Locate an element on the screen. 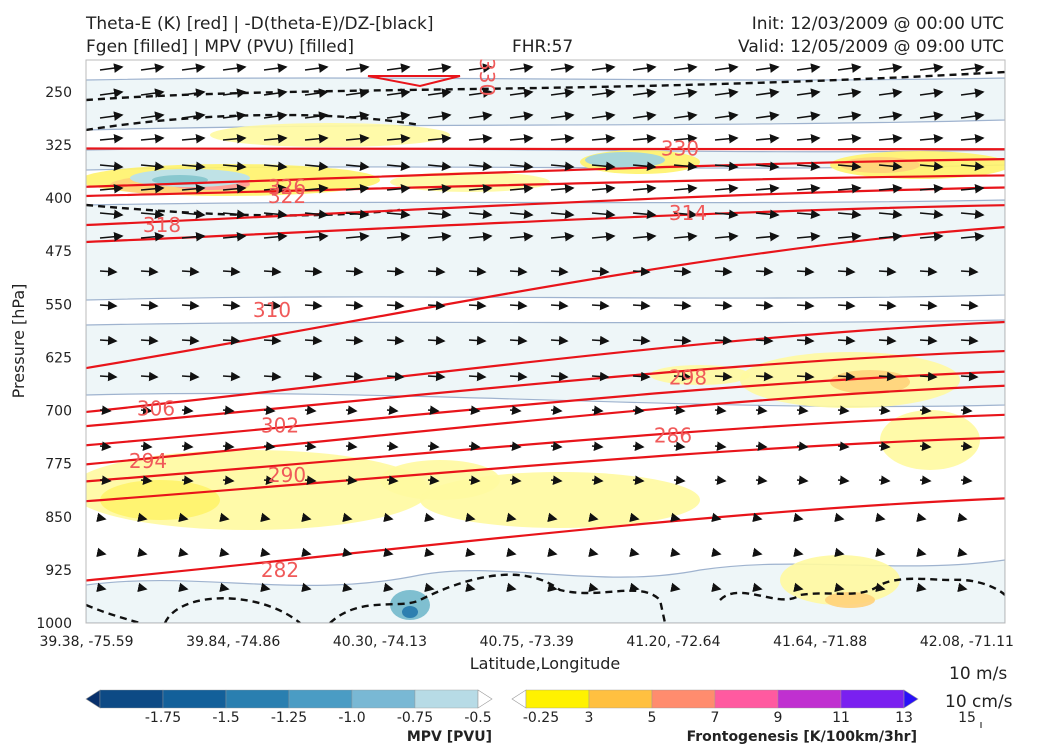 This screenshot has width=1050, height=750. mpv-colorbar-tick: -1.5 is located at coordinates (225, 718).